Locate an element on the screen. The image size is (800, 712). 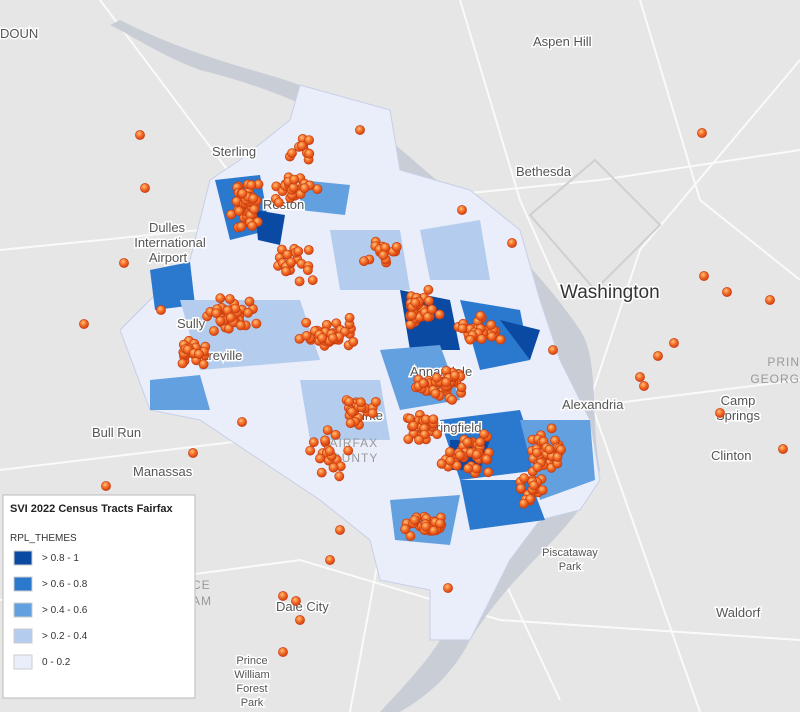
legend-field: RPL_THEMES is located at coordinates (43, 538).